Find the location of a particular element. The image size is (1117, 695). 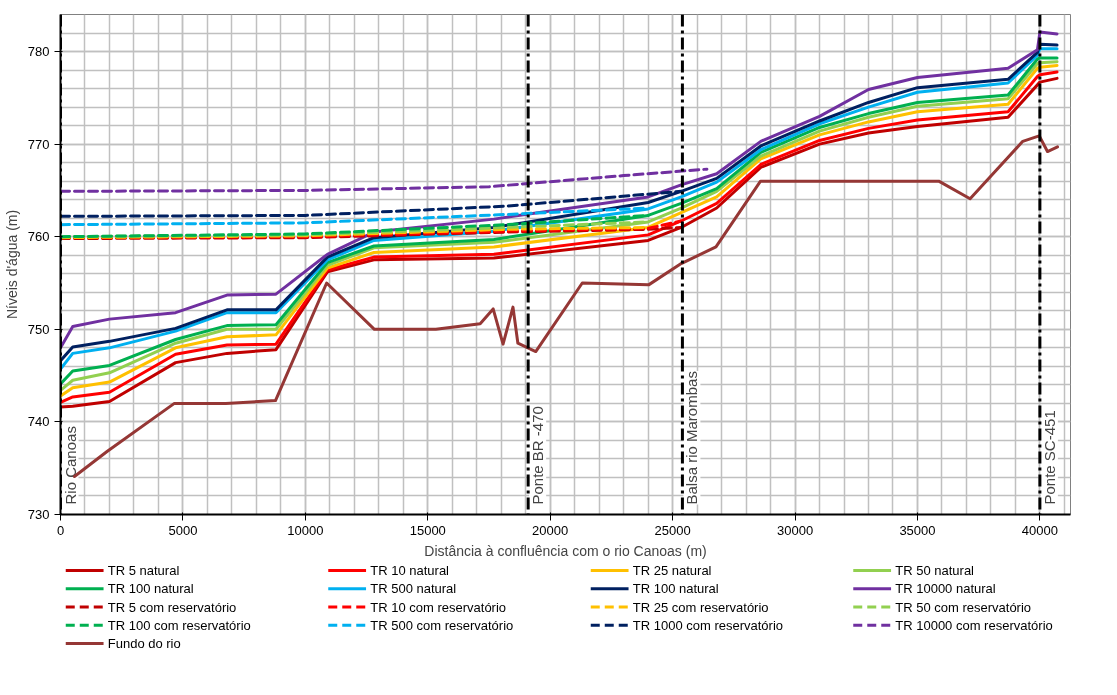

ref-line-label: Balsa rio Marombas is located at coordinates (692, 438).